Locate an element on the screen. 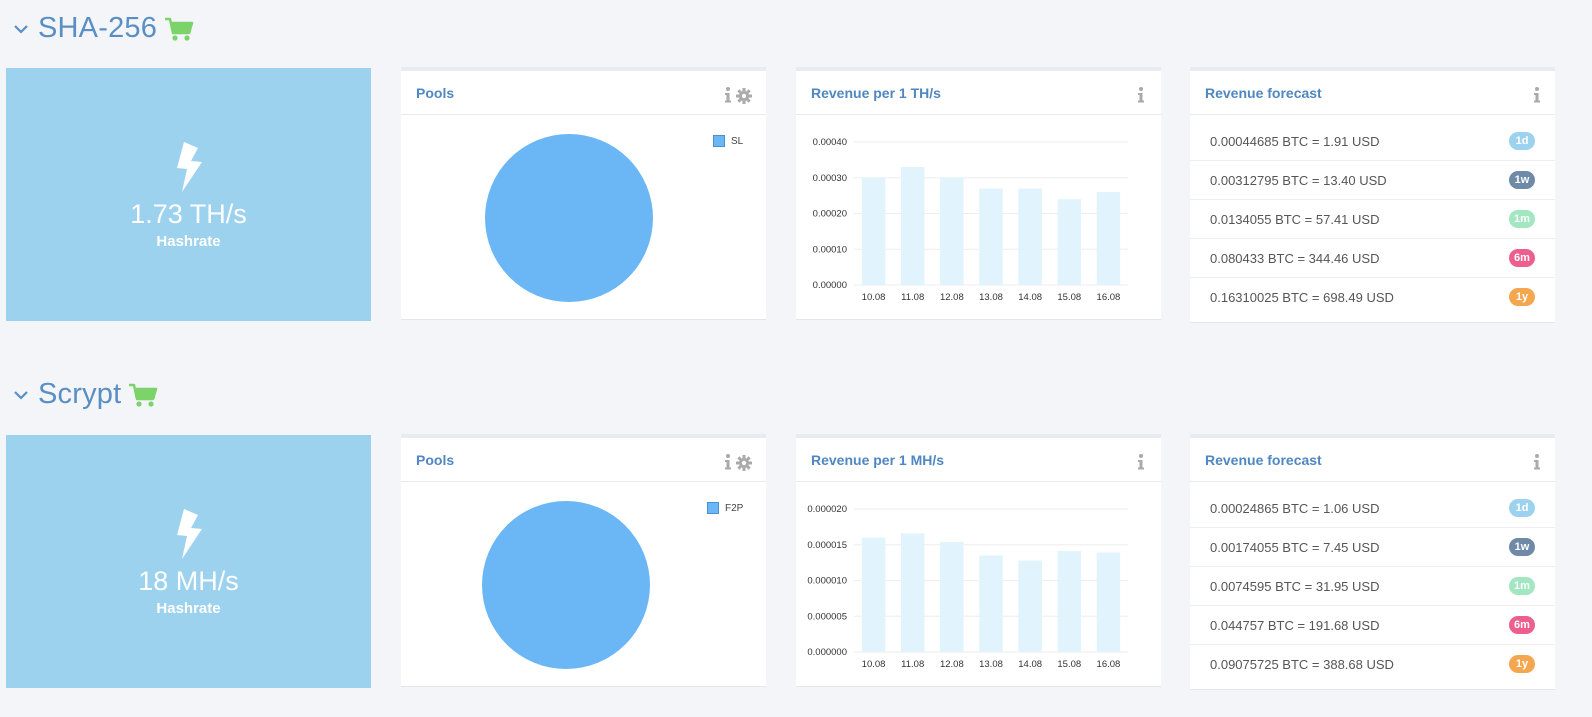 The width and height of the screenshot is (1592, 717). forecast-value: 0.044757 BTC = 191.68 USD is located at coordinates (1295, 625).